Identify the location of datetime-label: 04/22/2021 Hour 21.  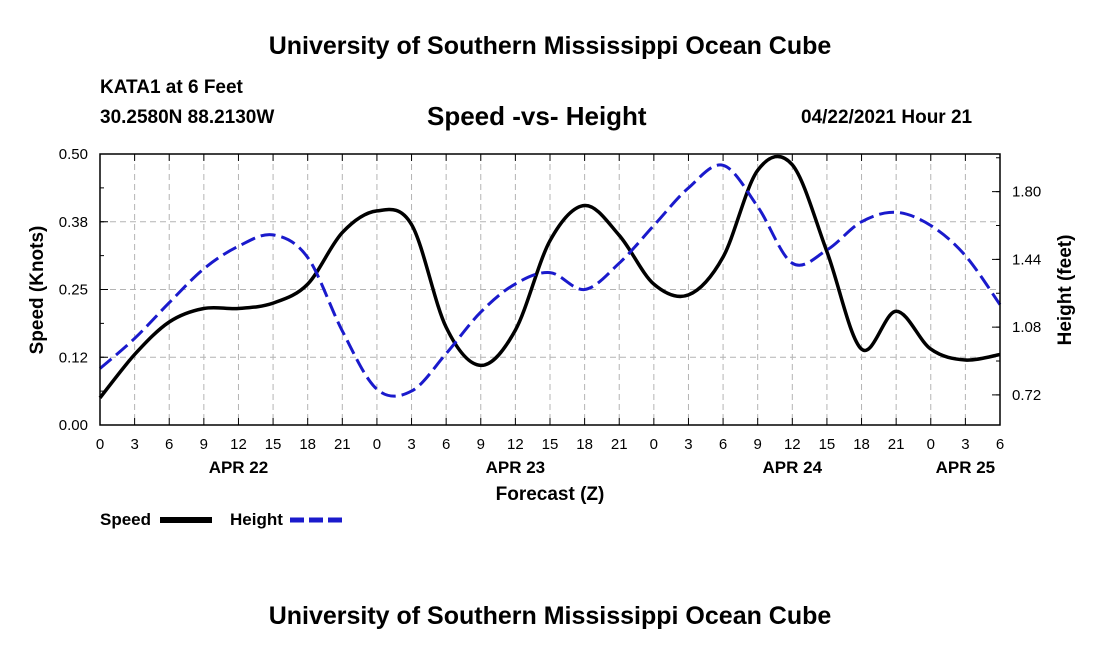
(887, 117).